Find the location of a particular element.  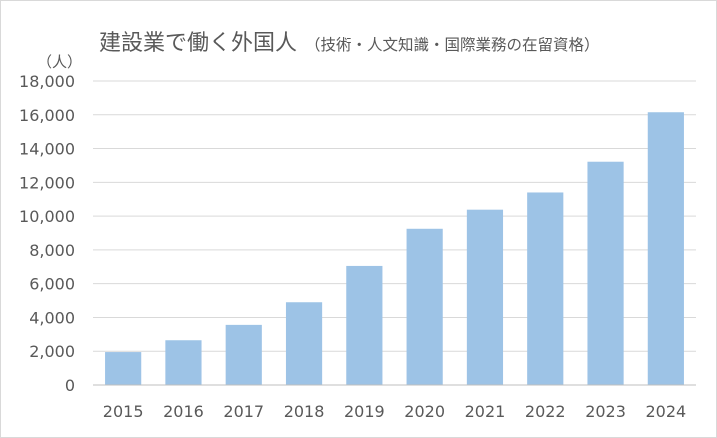

x-tick-label: 2021 is located at coordinates (485, 411).